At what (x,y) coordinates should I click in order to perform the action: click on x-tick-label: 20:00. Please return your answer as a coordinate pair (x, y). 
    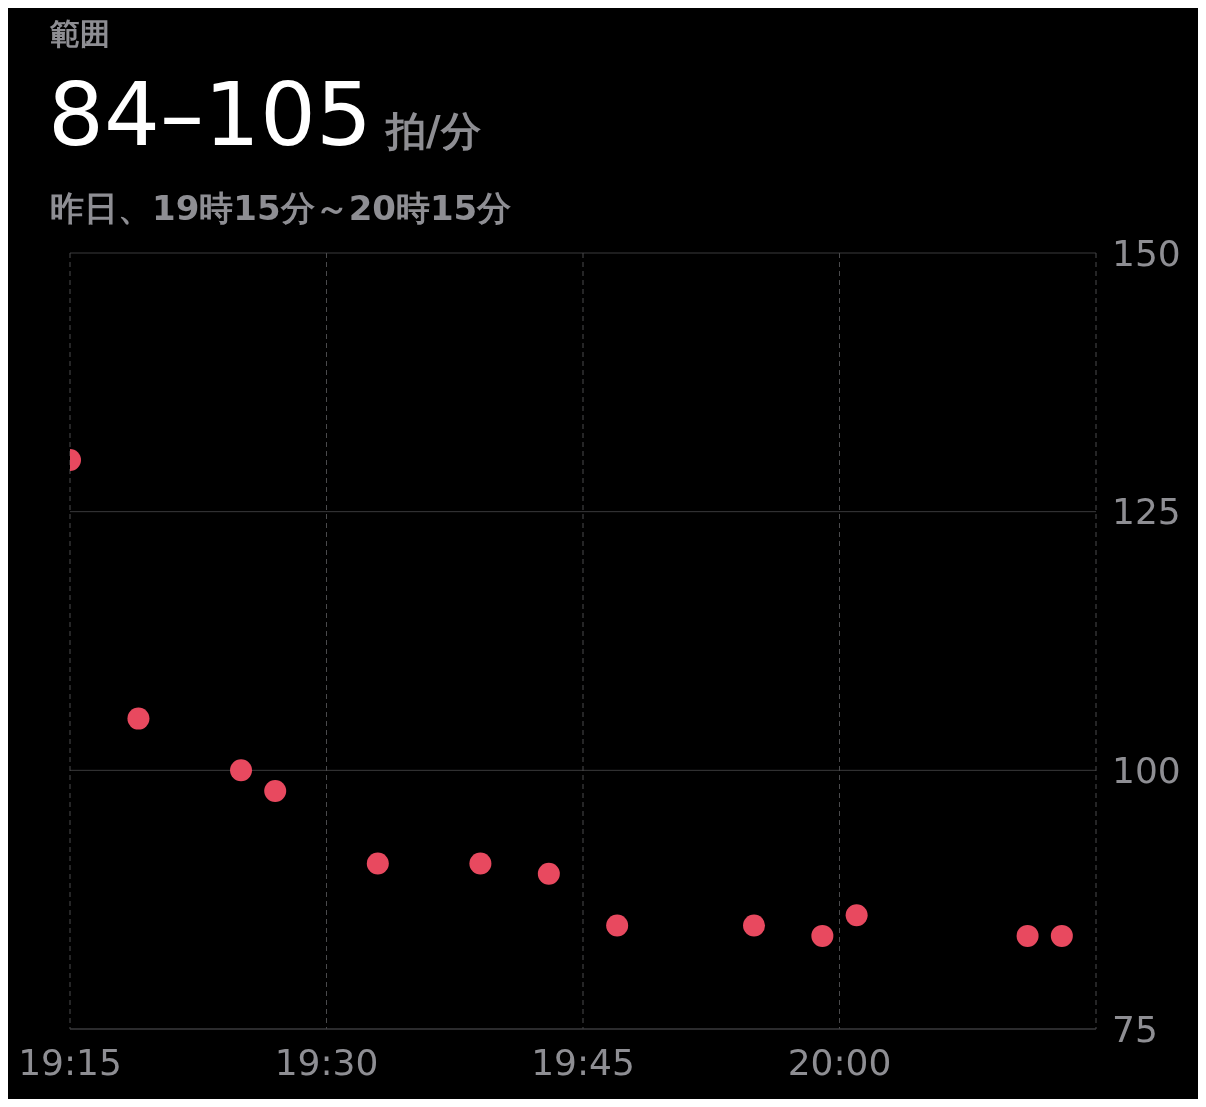
    Looking at the image, I should click on (839, 1062).